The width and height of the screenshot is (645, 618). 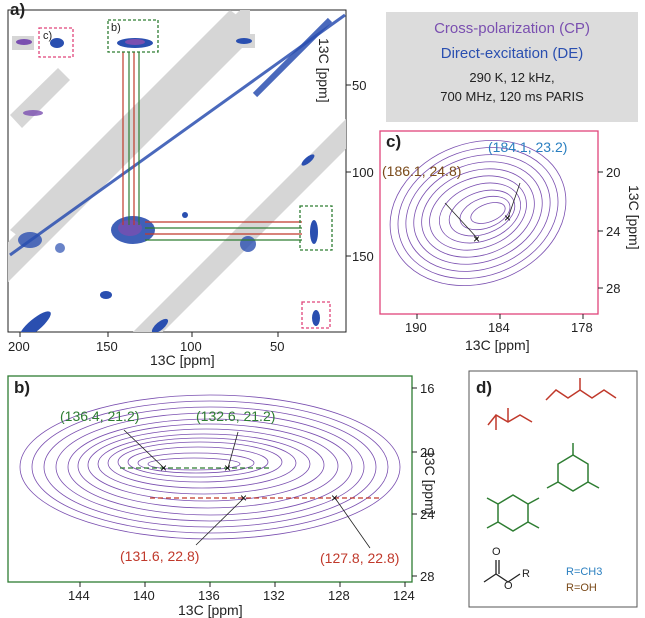 I want to click on y-tick: 50, so click(x=359, y=85).